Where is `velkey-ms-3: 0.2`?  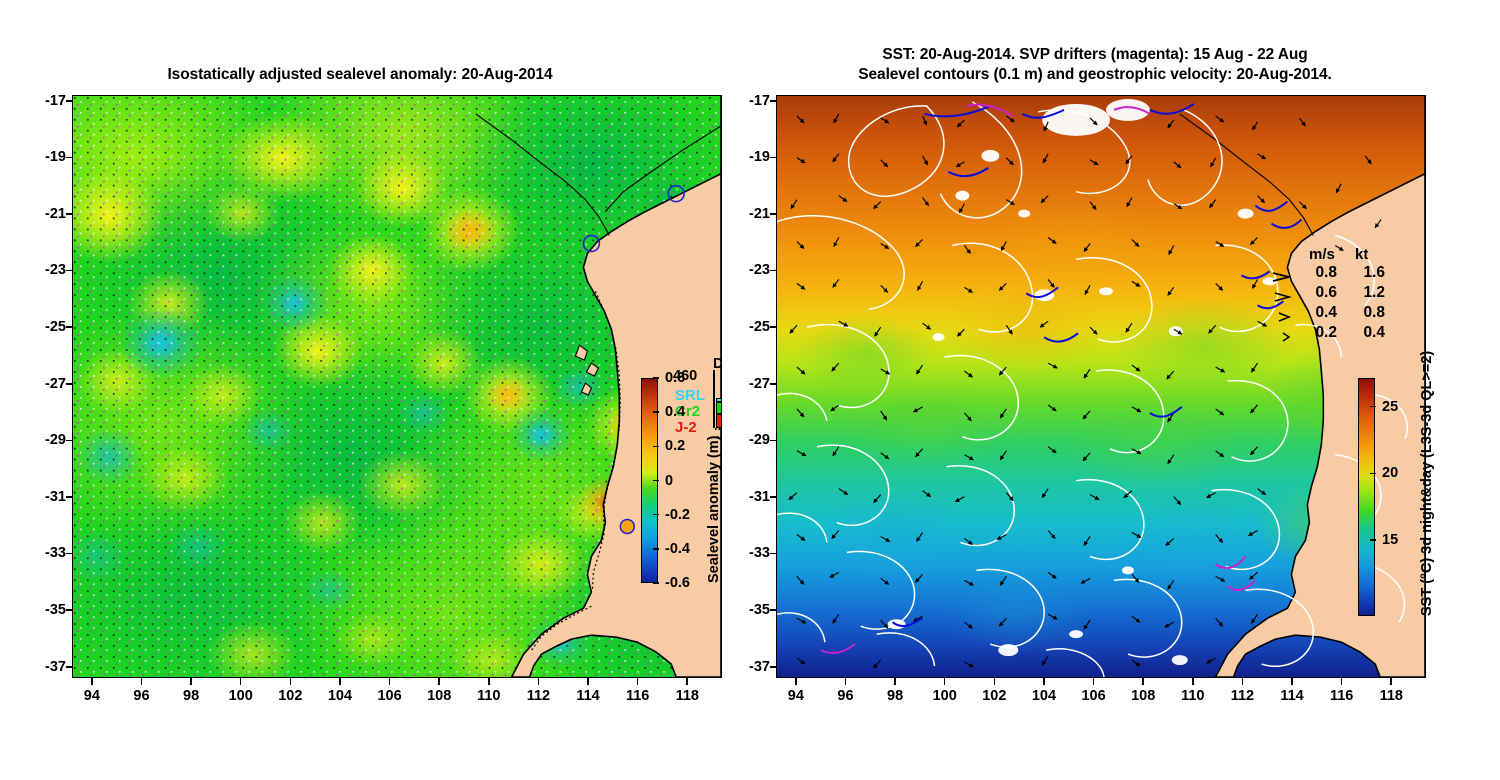 velkey-ms-3: 0.2 is located at coordinates (1326, 332).